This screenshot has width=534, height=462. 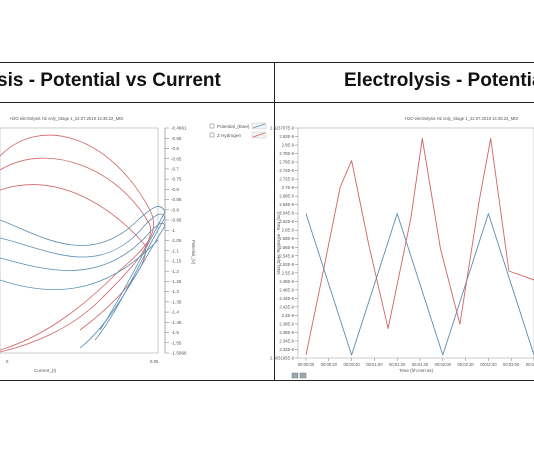 What do you see at coordinates (530, 364) in the screenshot?
I see `right-x-tick-label: 00:03:20` at bounding box center [530, 364].